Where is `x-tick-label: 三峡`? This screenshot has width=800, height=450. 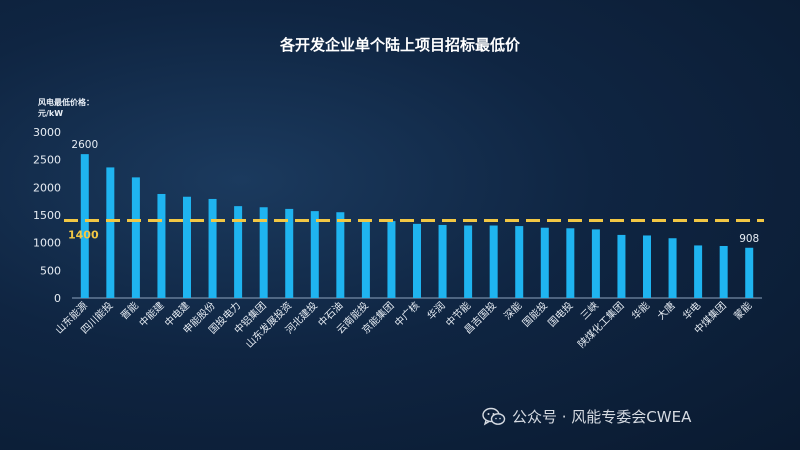
x-tick-label: 三峡 is located at coordinates (589, 310).